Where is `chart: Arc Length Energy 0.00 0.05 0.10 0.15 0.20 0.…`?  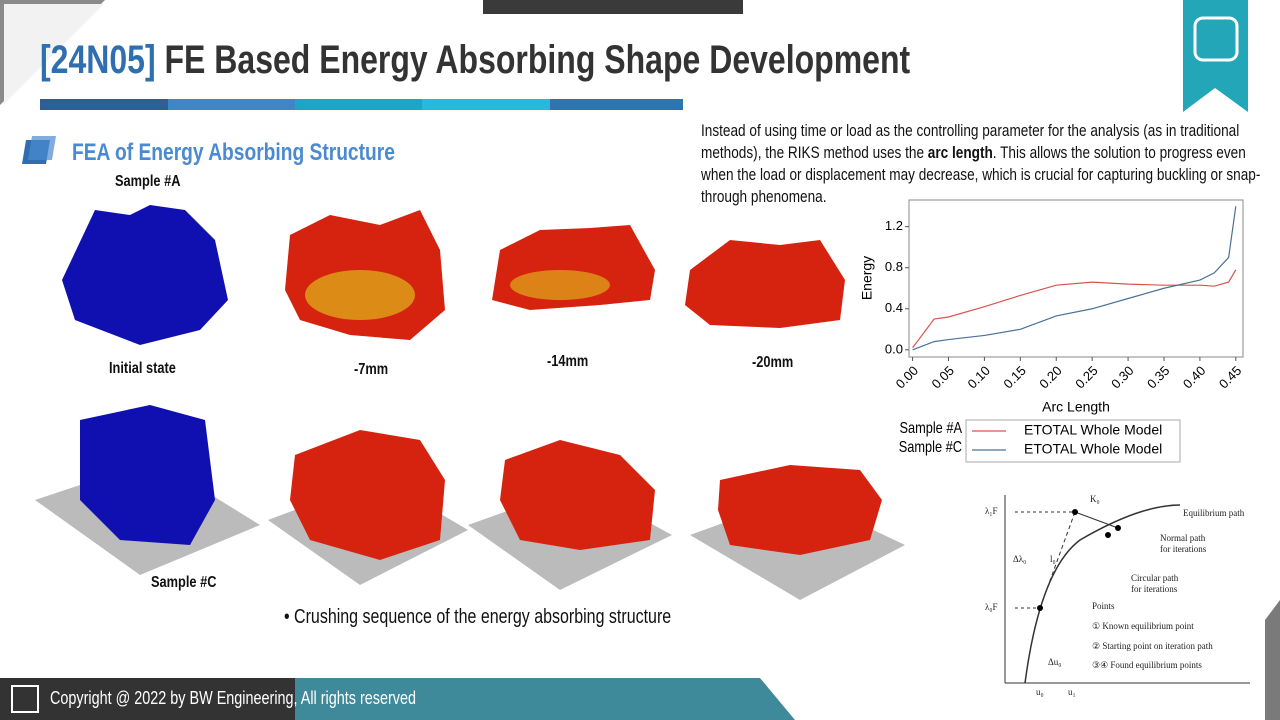
chart: Arc Length Energy 0.00 0.05 0.10 0.15 0.20 0.… is located at coordinates (1052, 331).